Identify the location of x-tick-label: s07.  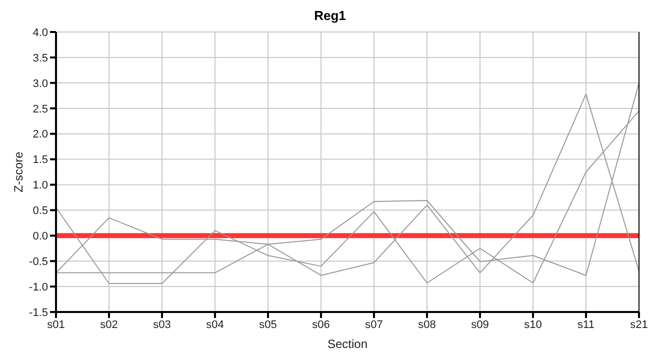
(374, 324).